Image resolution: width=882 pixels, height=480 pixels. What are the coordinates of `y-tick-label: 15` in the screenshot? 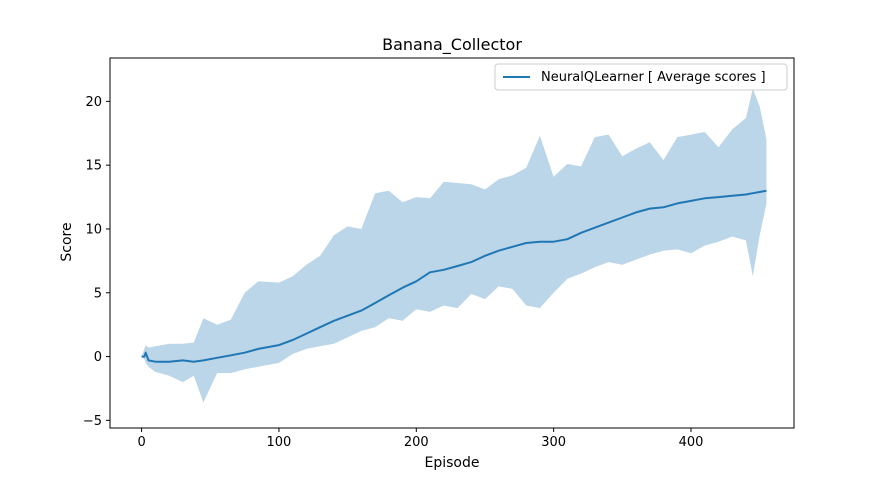 It's located at (93, 166).